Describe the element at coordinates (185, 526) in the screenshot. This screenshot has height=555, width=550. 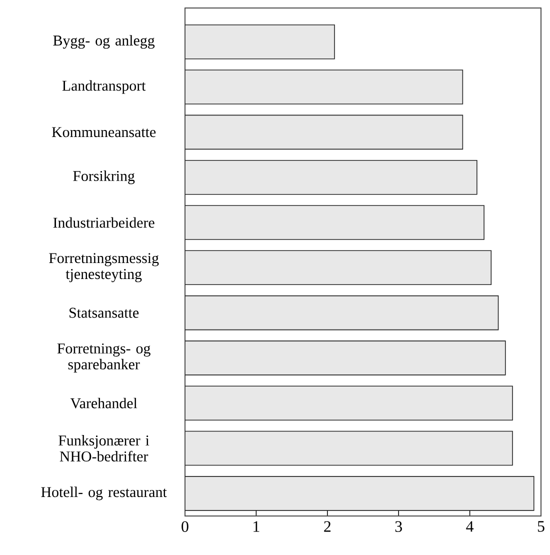
I see `x-tick-label: 0` at that location.